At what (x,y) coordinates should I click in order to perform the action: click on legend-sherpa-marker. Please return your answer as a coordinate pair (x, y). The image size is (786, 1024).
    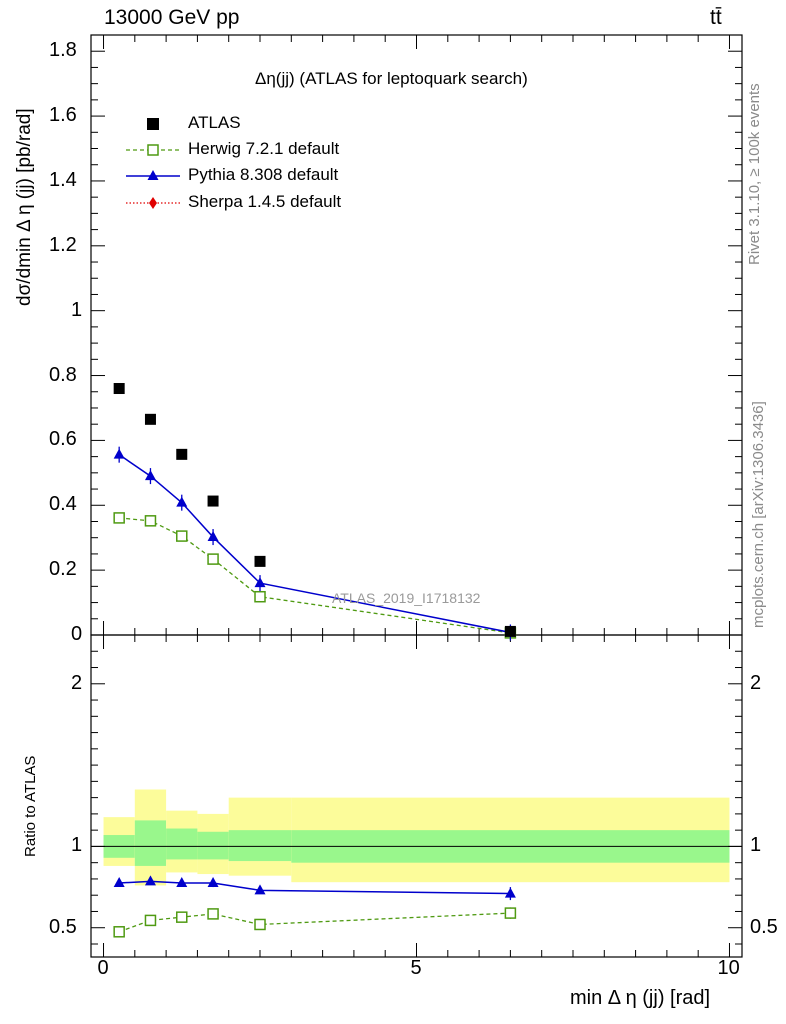
    Looking at the image, I should click on (153, 203).